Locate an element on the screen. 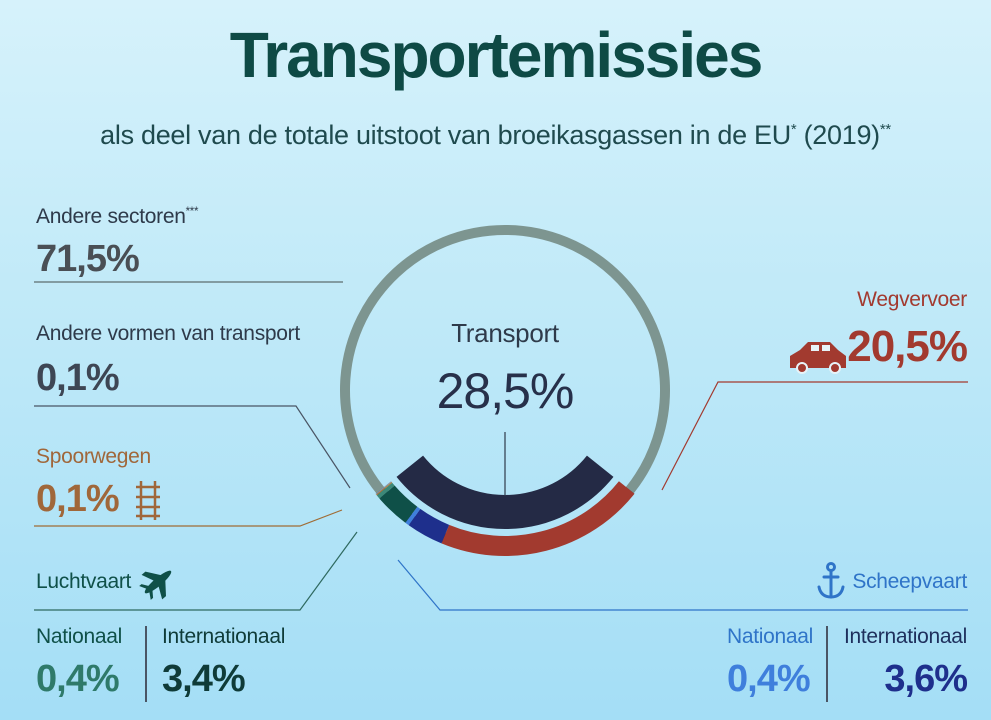 The image size is (991, 720). airplane-icon is located at coordinates (155, 585).